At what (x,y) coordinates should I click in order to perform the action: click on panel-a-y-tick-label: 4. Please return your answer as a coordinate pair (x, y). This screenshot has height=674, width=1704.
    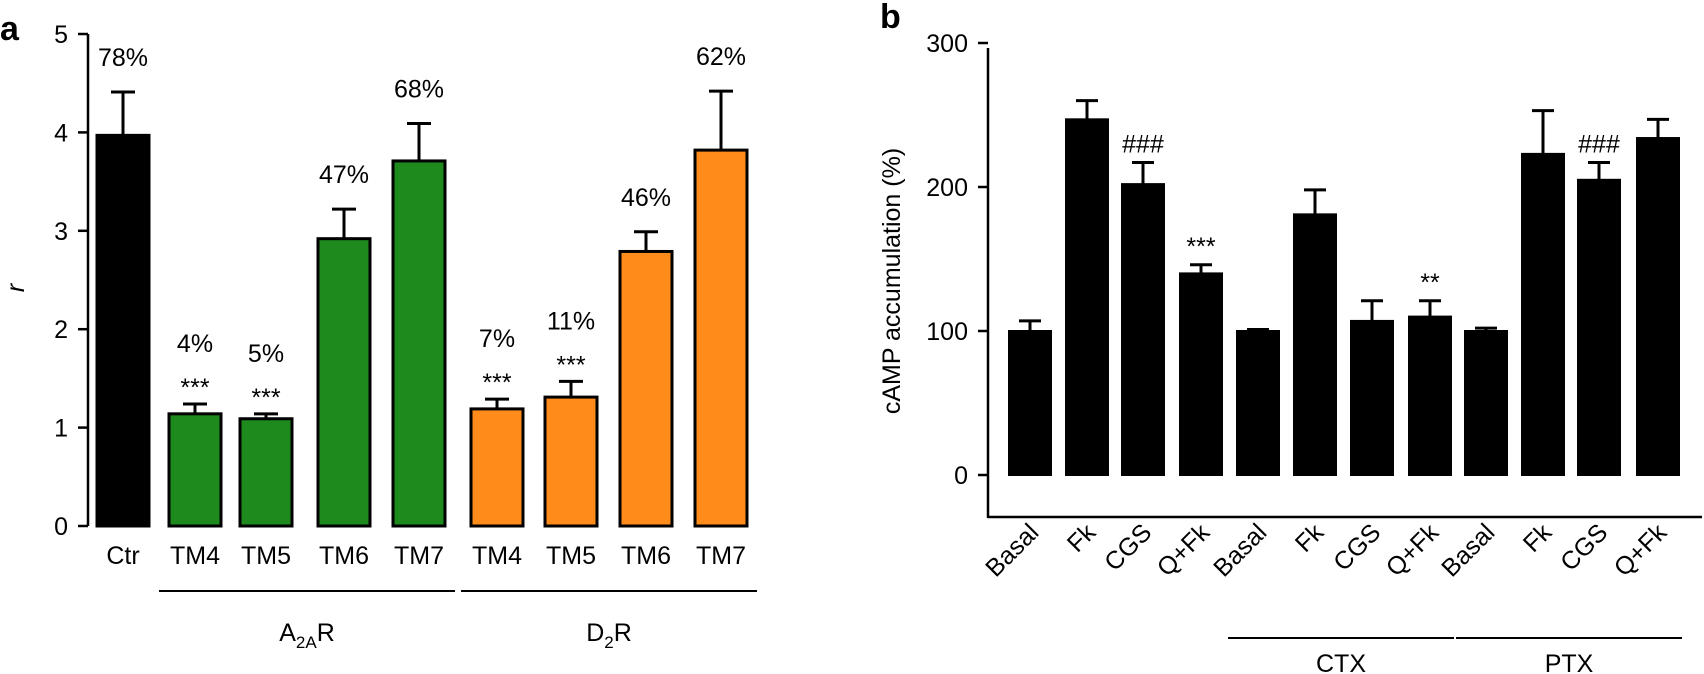
    Looking at the image, I should click on (61, 133).